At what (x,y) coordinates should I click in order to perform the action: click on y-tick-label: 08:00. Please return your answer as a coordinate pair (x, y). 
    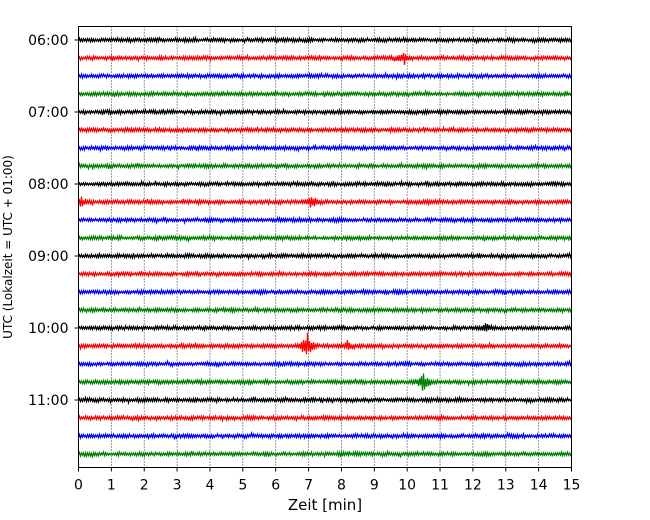
    Looking at the image, I should click on (48, 185).